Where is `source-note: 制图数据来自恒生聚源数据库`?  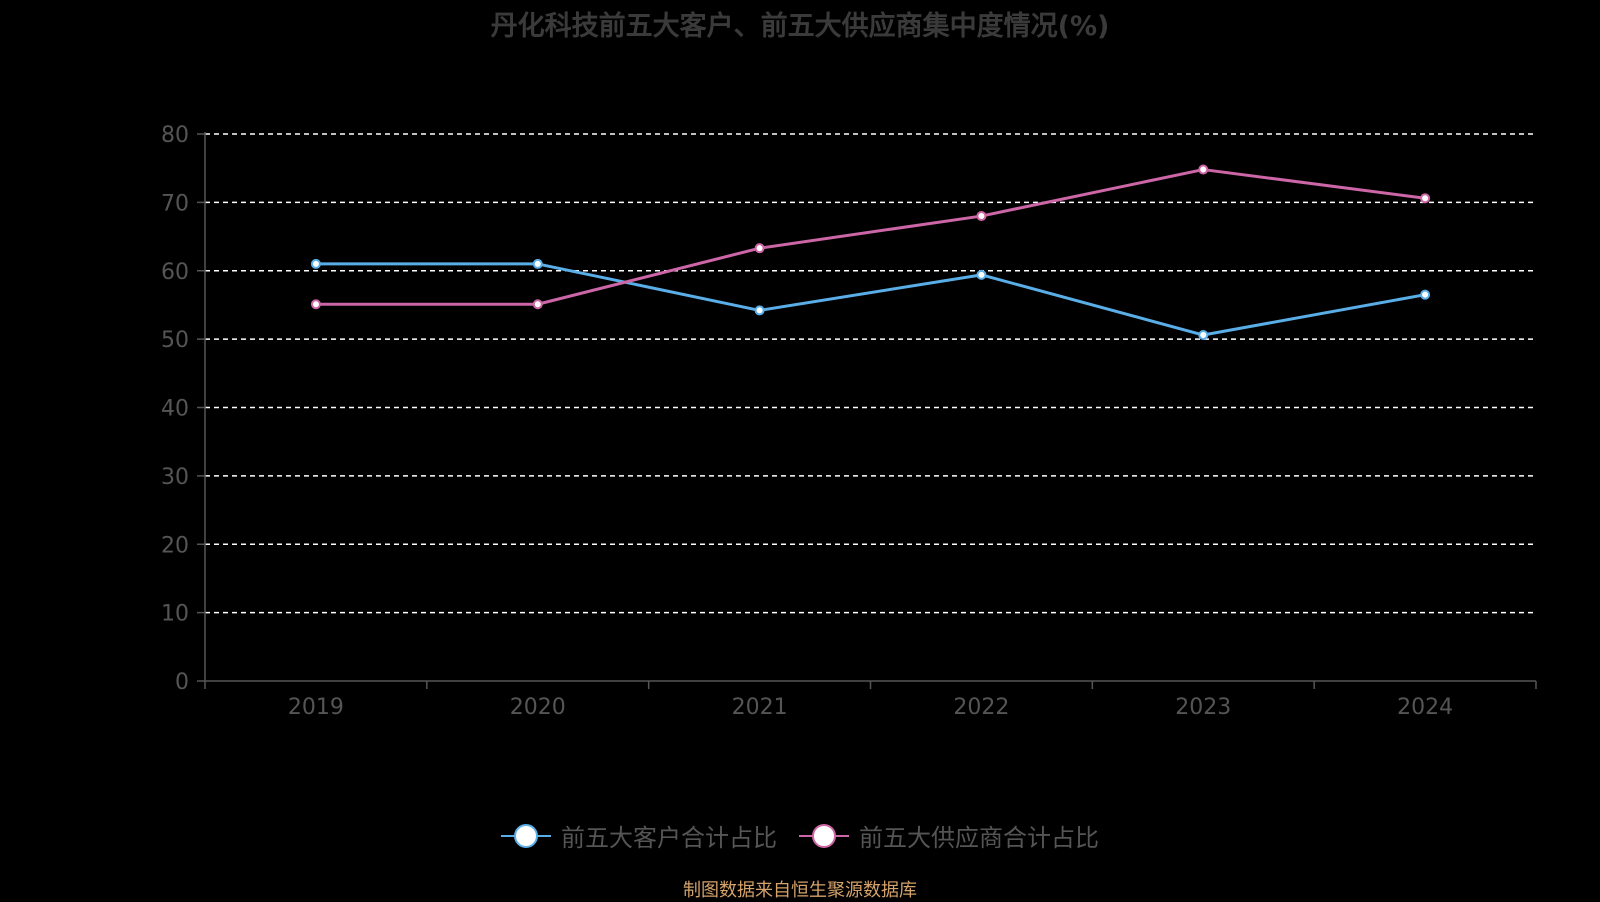 source-note: 制图数据来自恒生聚源数据库 is located at coordinates (800, 890).